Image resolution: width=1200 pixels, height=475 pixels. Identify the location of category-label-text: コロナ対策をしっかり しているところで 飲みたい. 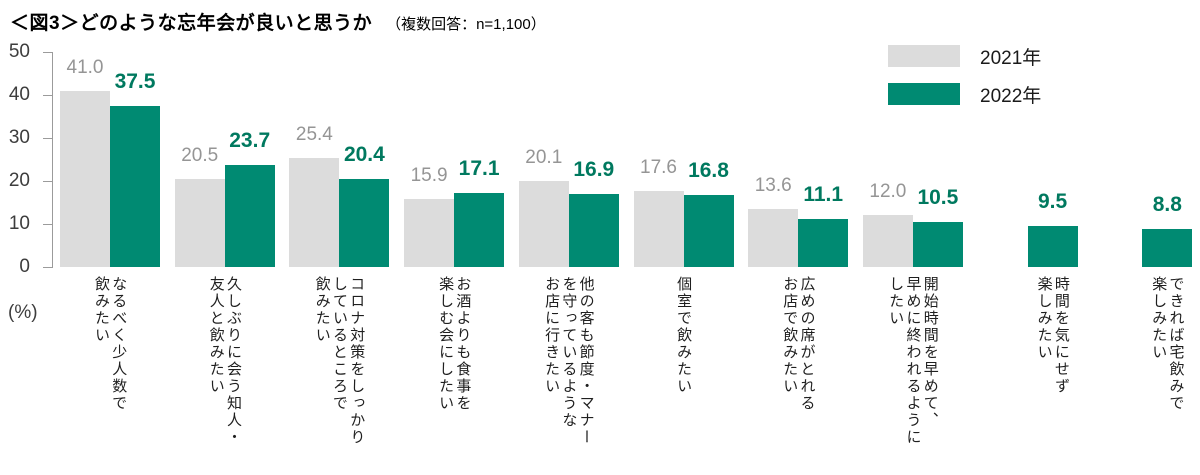
(339, 361).